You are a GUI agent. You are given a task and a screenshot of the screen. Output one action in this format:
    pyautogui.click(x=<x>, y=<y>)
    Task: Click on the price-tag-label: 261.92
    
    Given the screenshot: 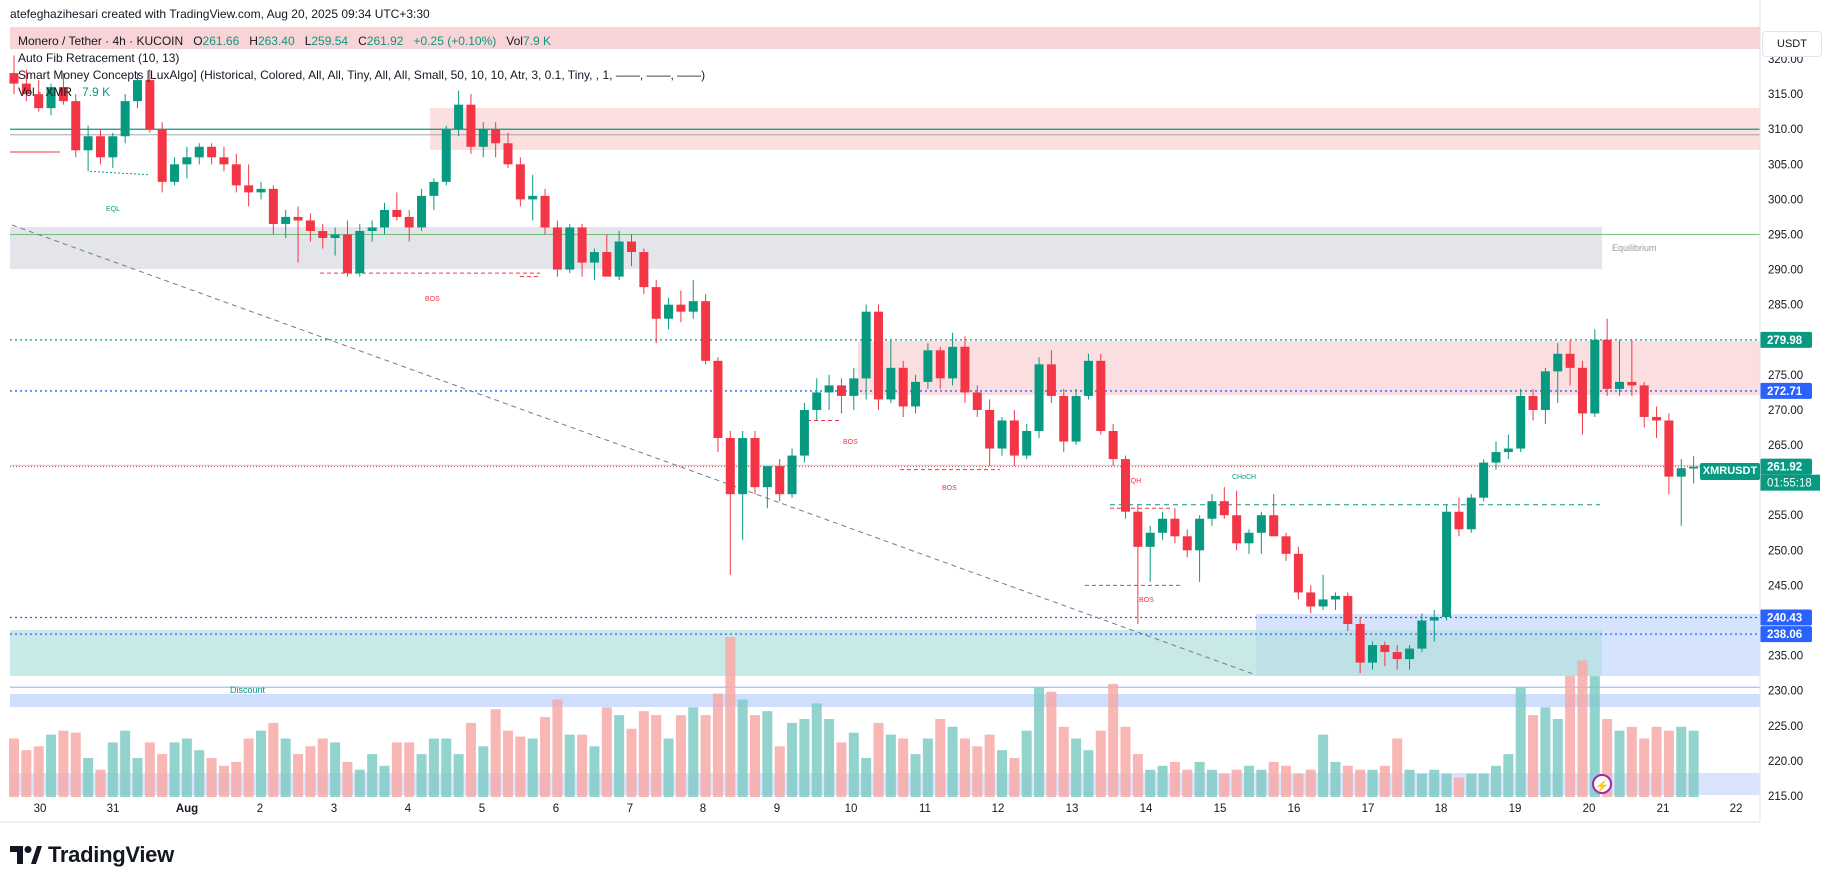 What is the action you would take?
    pyautogui.click(x=1784, y=468)
    